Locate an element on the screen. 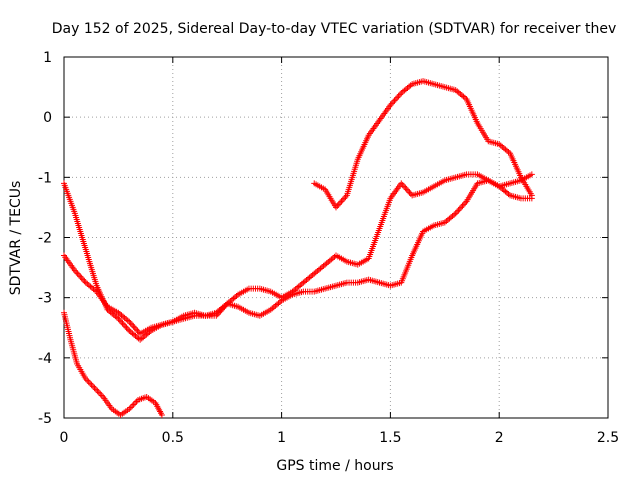 The image size is (640, 480). y-tick-label: -5 is located at coordinates (45, 419).